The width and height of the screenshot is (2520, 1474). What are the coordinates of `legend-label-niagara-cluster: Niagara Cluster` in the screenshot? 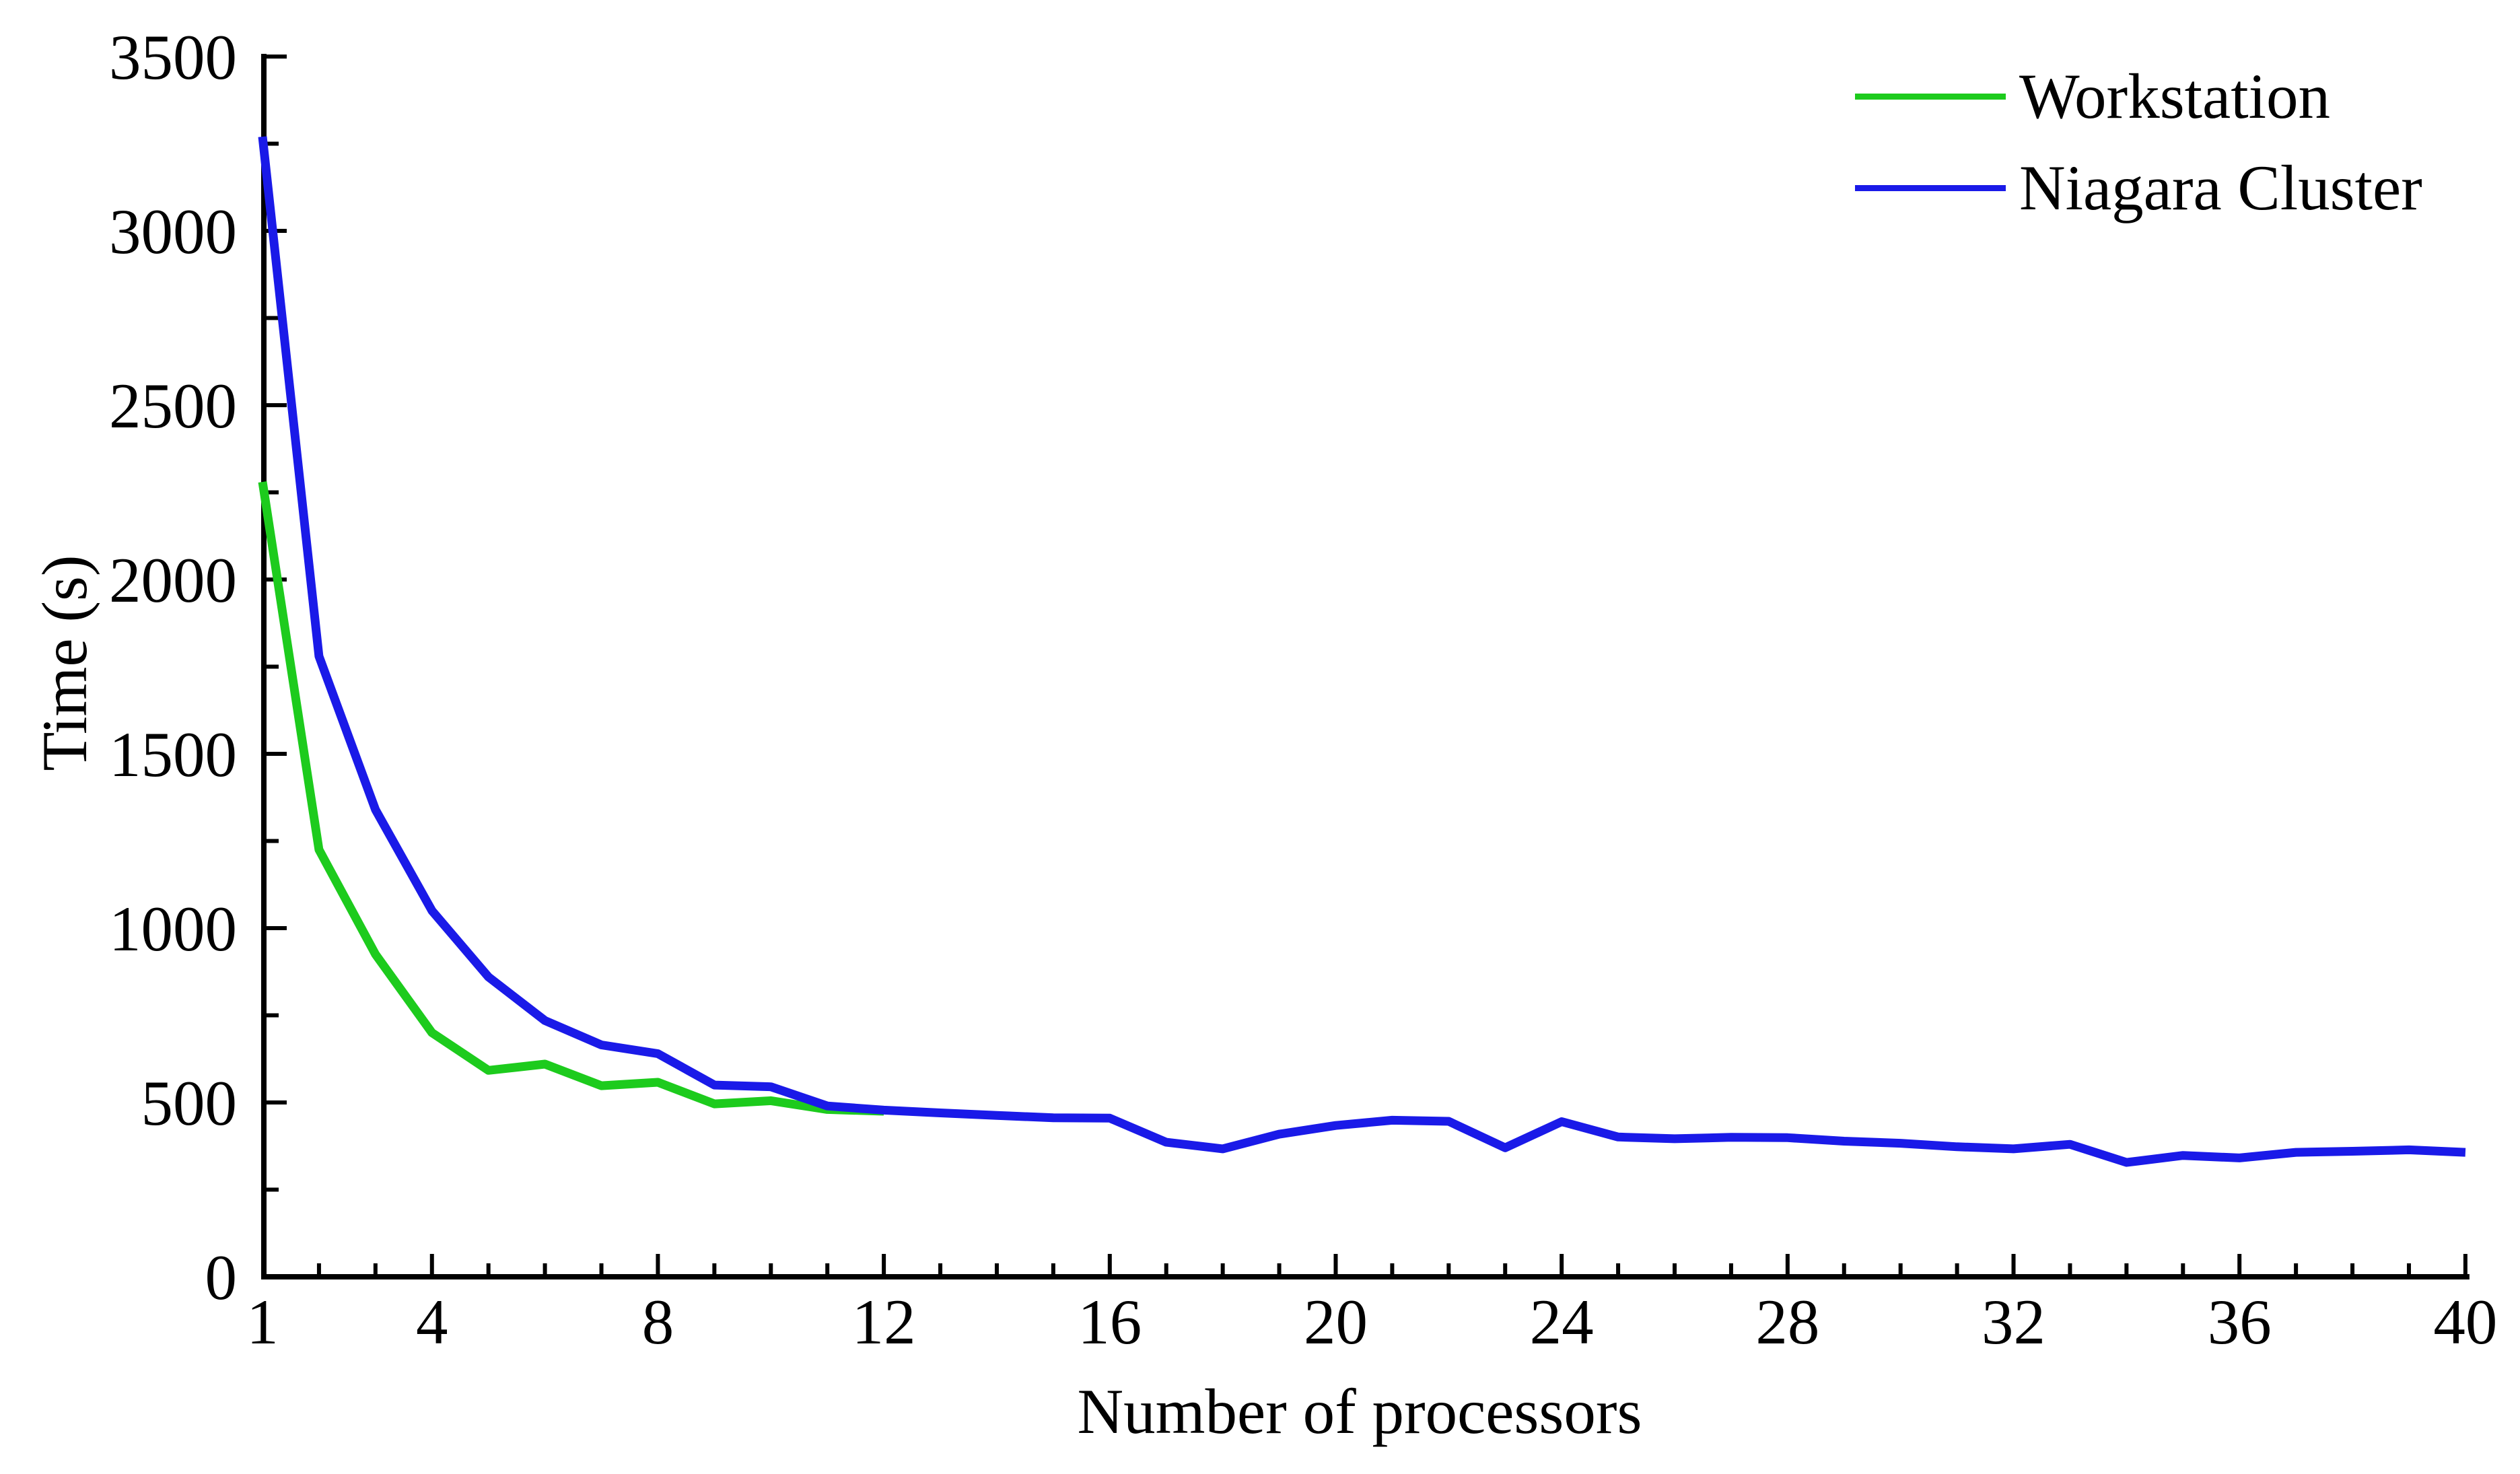 It's located at (2220, 187).